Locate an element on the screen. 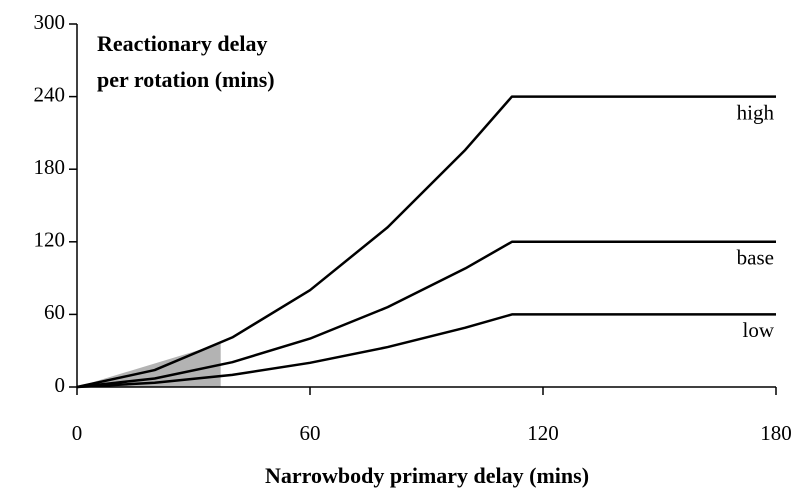  y-tick-label: 60 is located at coordinates (54, 312).